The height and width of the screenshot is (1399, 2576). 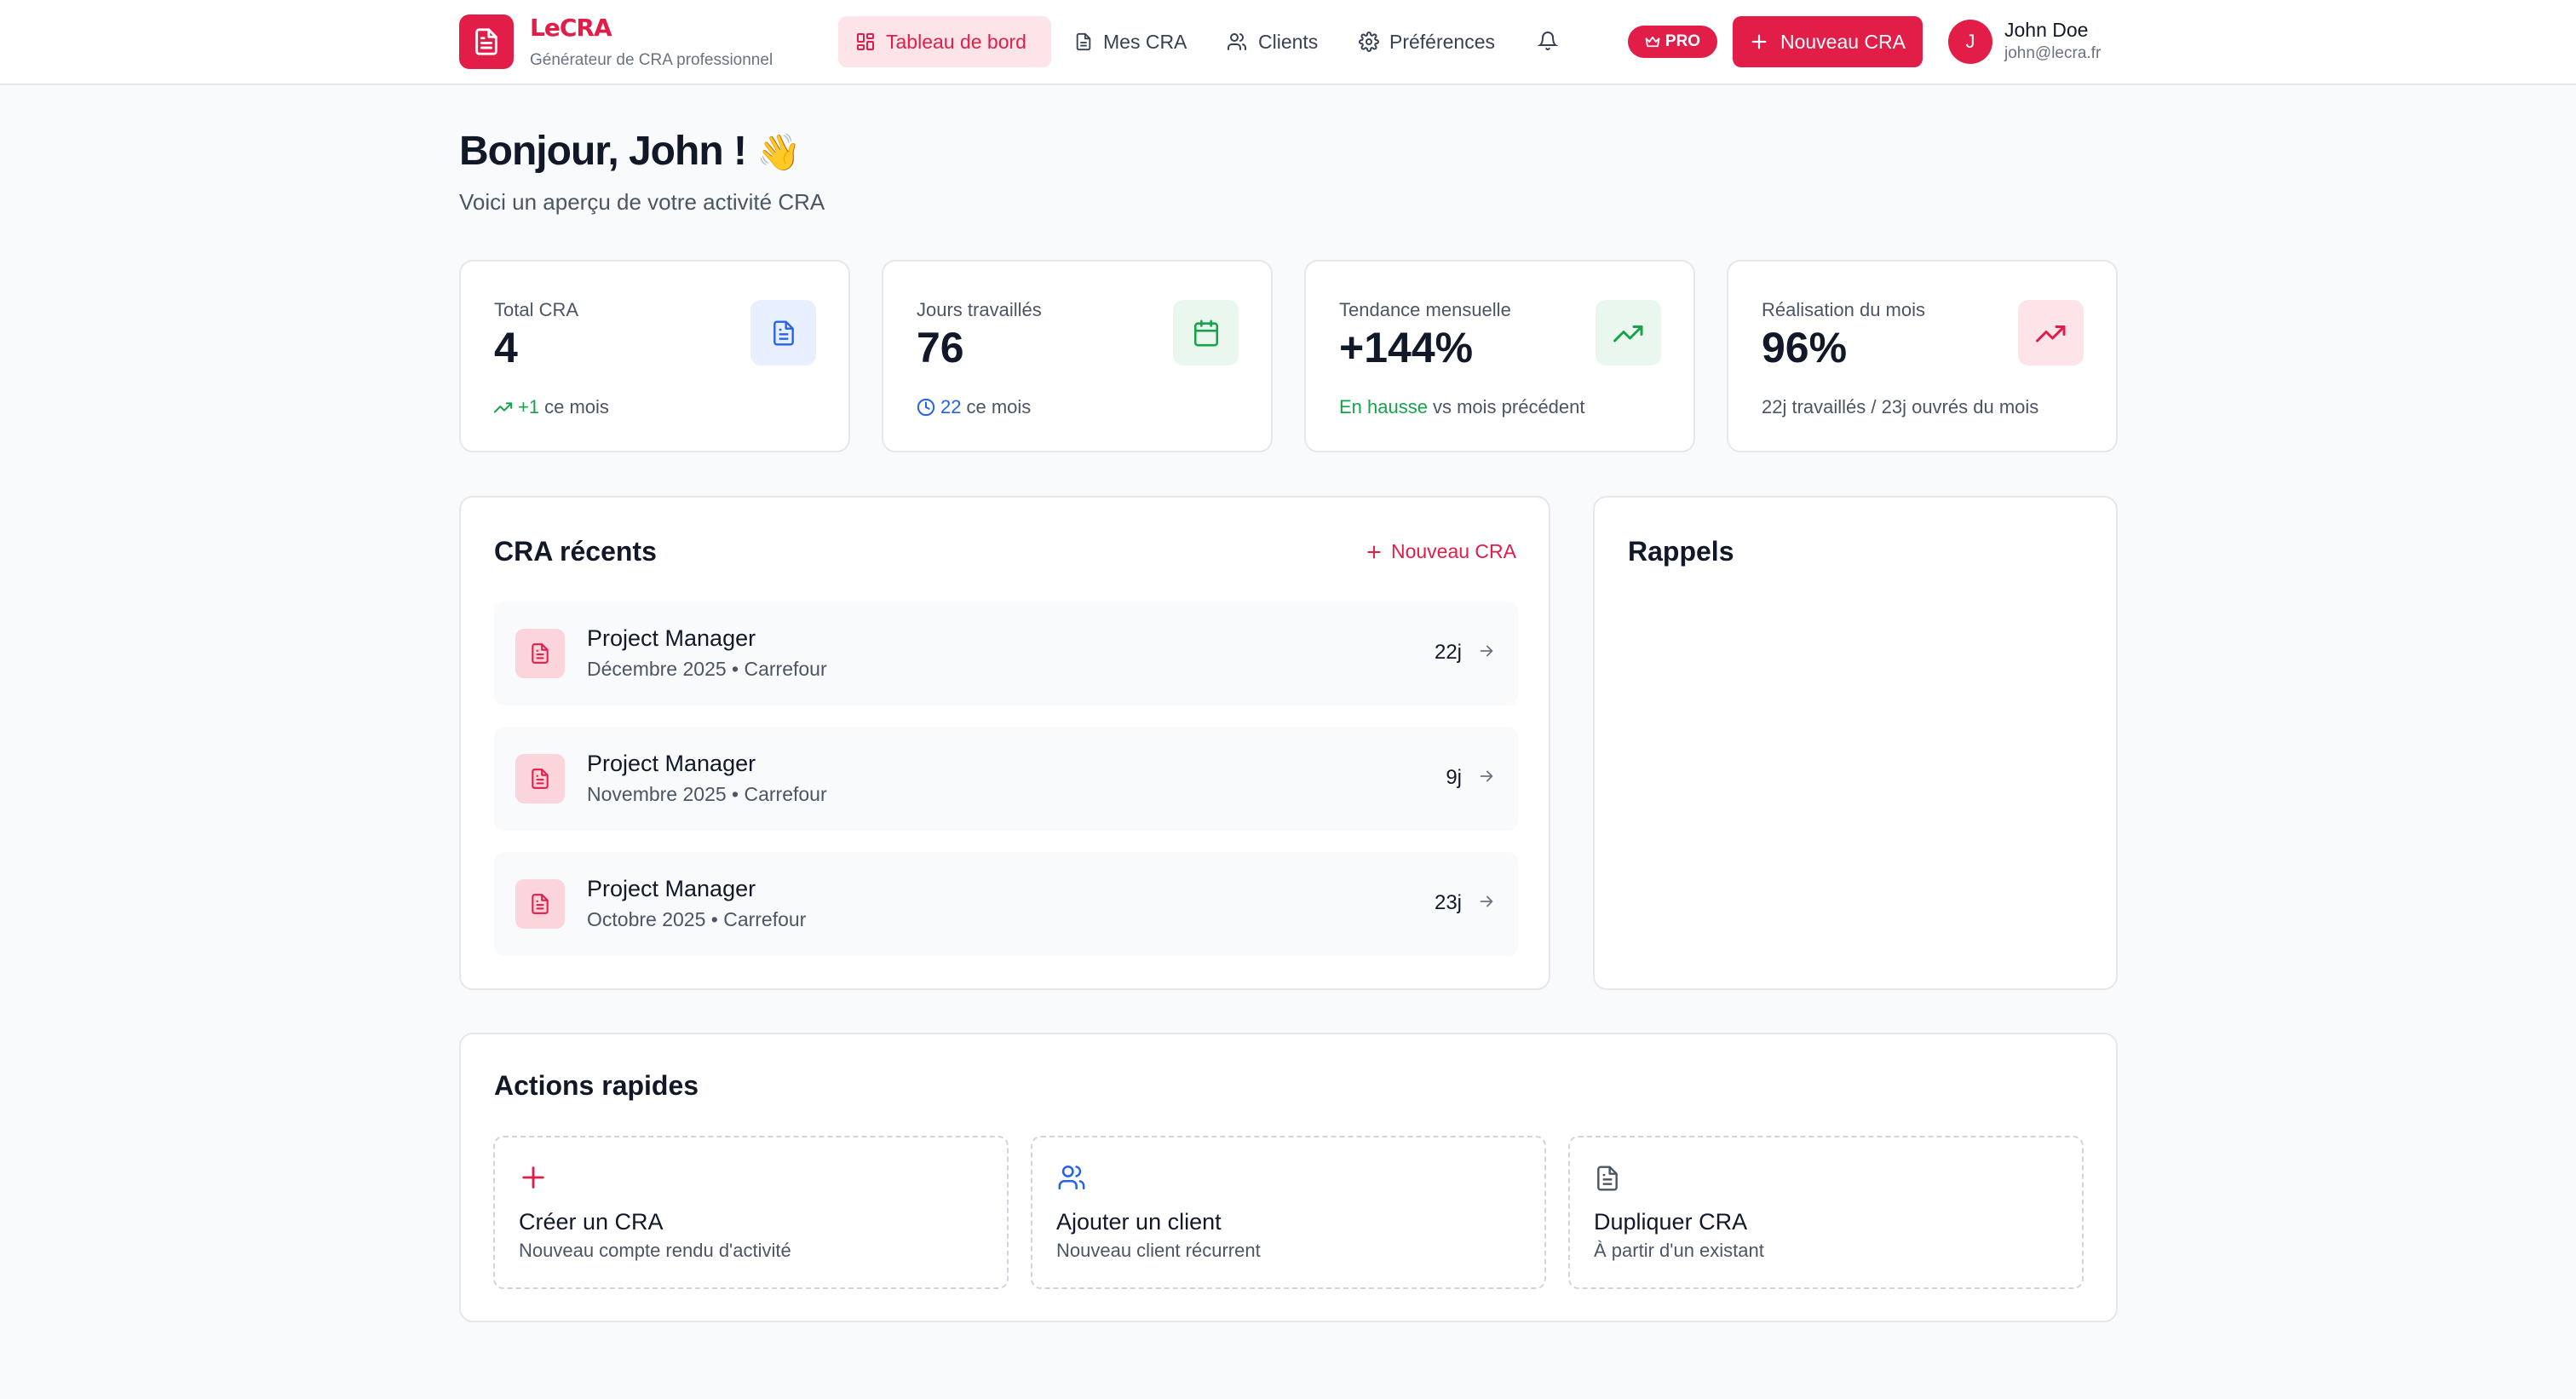 What do you see at coordinates (707, 669) in the screenshot?
I see `cra-subtitle: Décembre 2025 • Carrefour` at bounding box center [707, 669].